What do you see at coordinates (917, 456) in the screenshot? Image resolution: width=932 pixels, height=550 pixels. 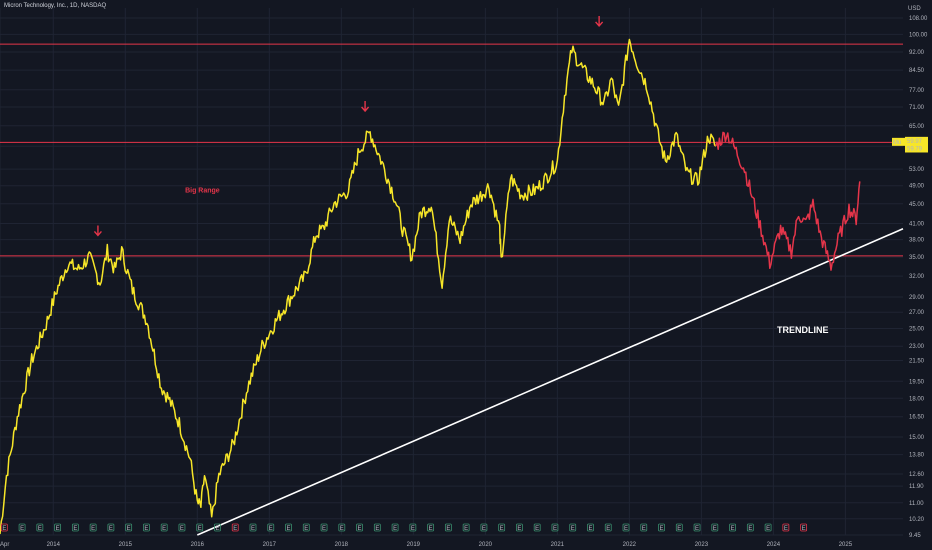 I see `y-tick-label-24: 13.80` at bounding box center [917, 456].